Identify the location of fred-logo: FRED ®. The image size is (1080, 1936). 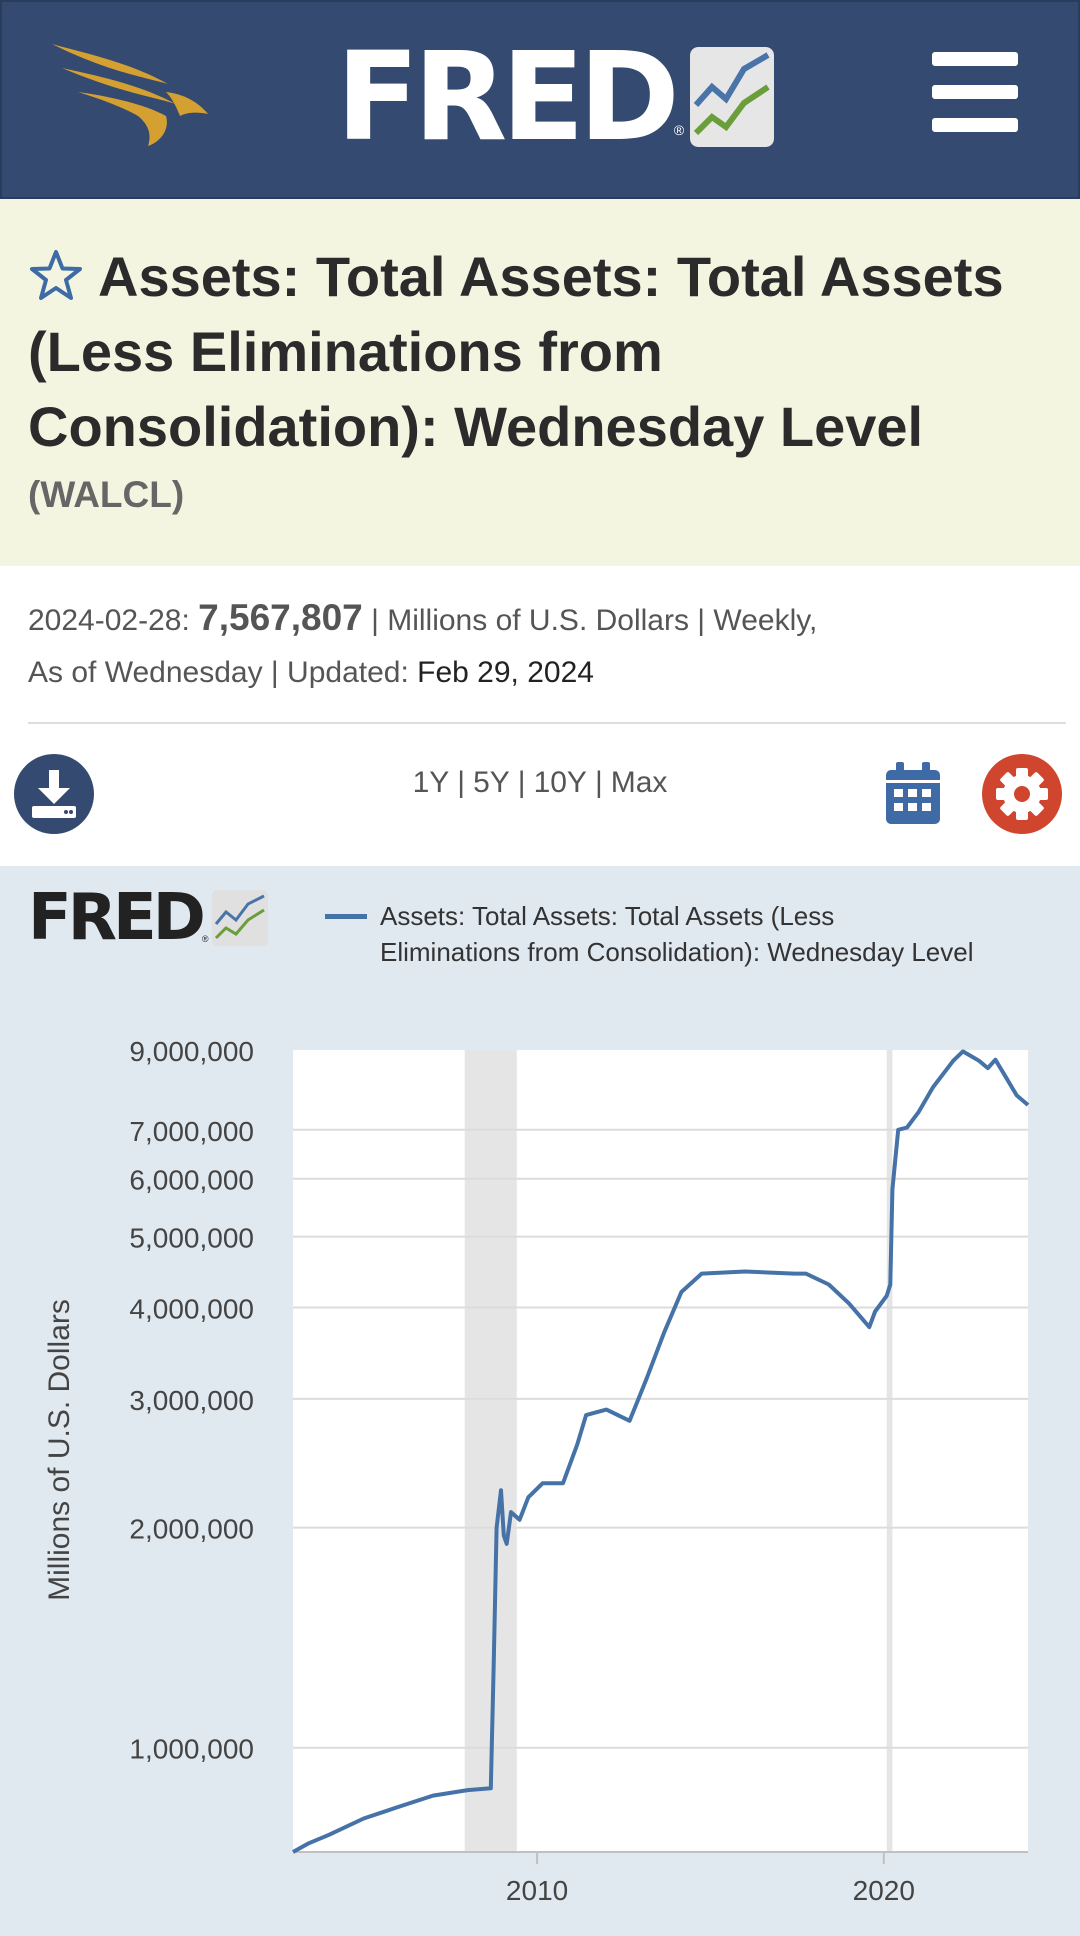
(555, 97).